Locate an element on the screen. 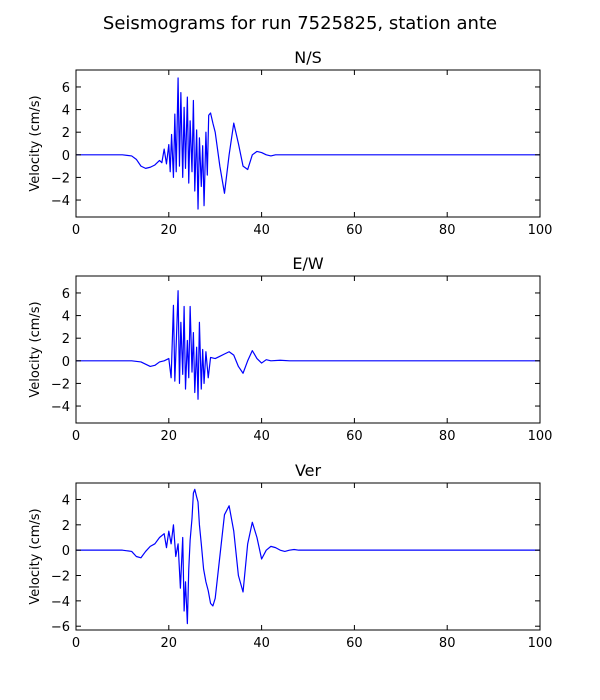 This screenshot has height=700, width=600. y-tick-label-ns: 2 is located at coordinates (66, 133).